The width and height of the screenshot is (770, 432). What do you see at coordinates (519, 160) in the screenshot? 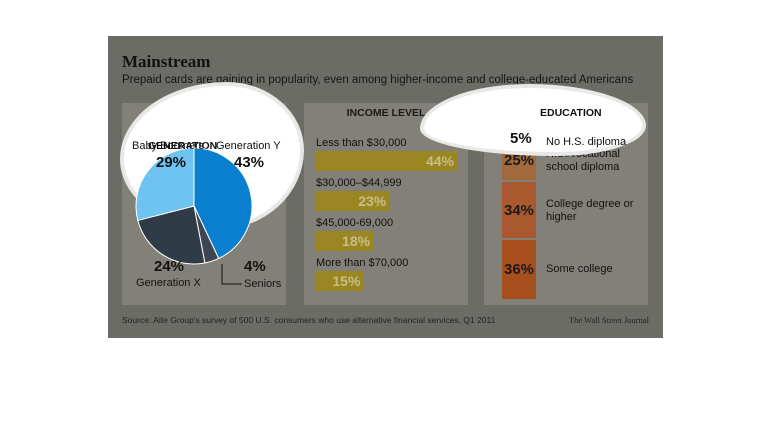
I see `education-pct-1: 25%` at bounding box center [519, 160].